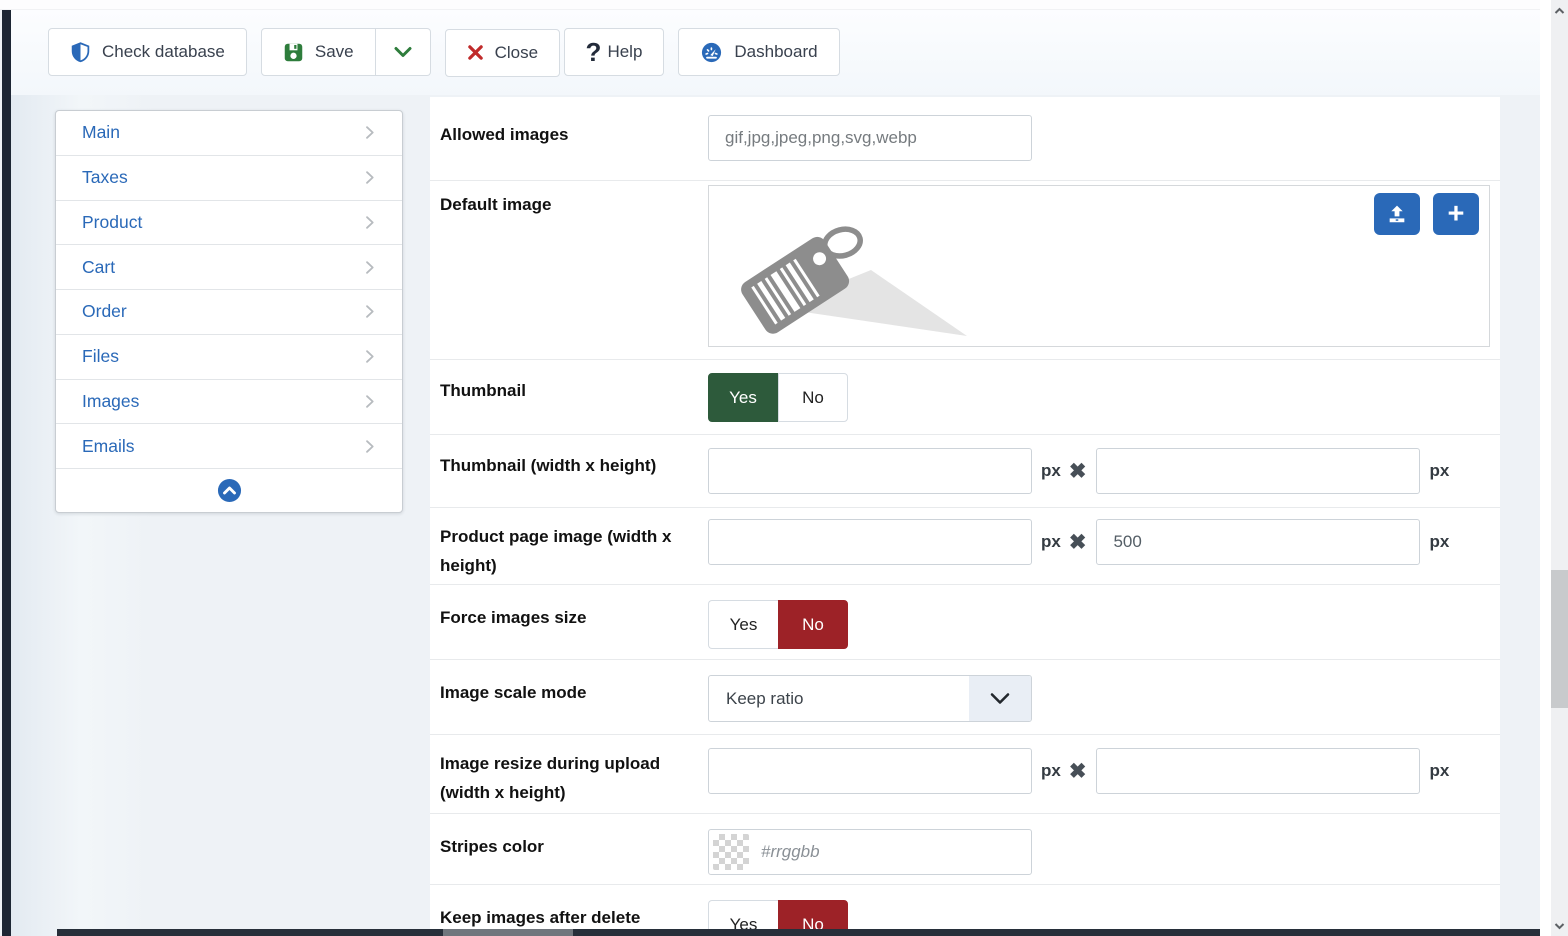 This screenshot has height=936, width=1568. I want to click on row-thumbnail: Thumbnail Yes No, so click(965, 397).